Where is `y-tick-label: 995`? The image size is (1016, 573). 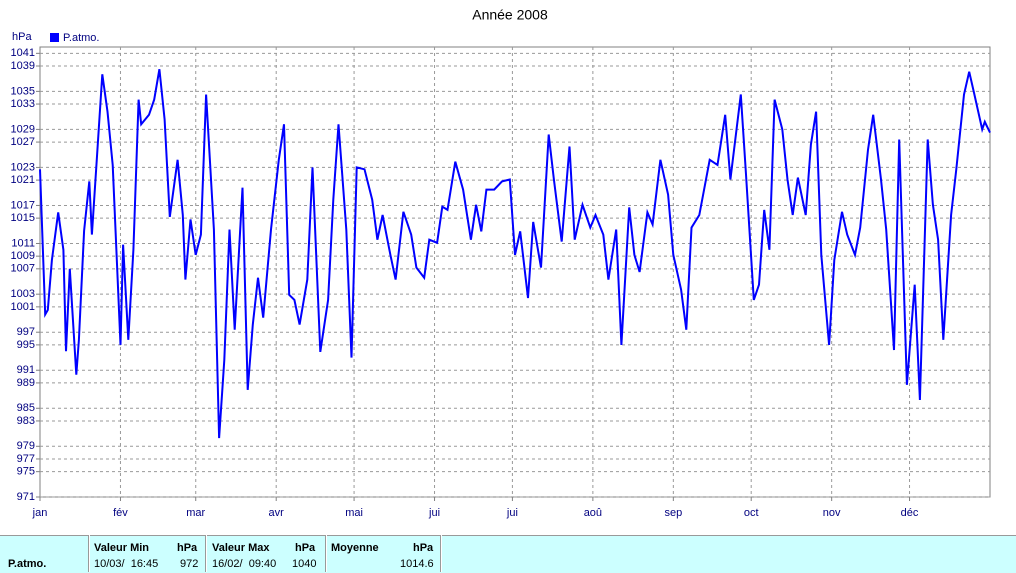 y-tick-label: 995 is located at coordinates (26, 345).